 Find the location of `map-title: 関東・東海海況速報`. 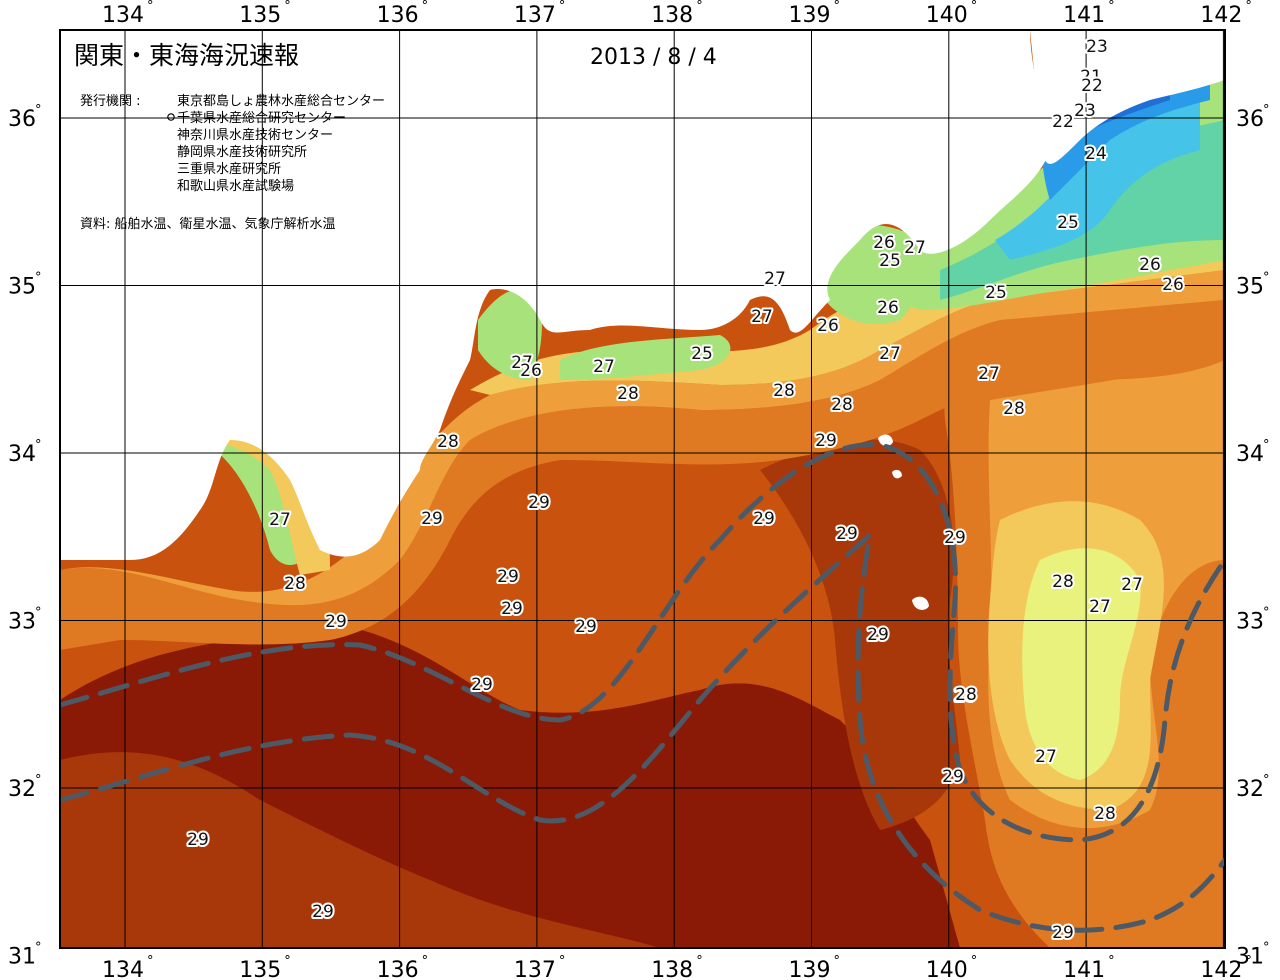

map-title: 関東・東海海況速報 is located at coordinates (186, 55).